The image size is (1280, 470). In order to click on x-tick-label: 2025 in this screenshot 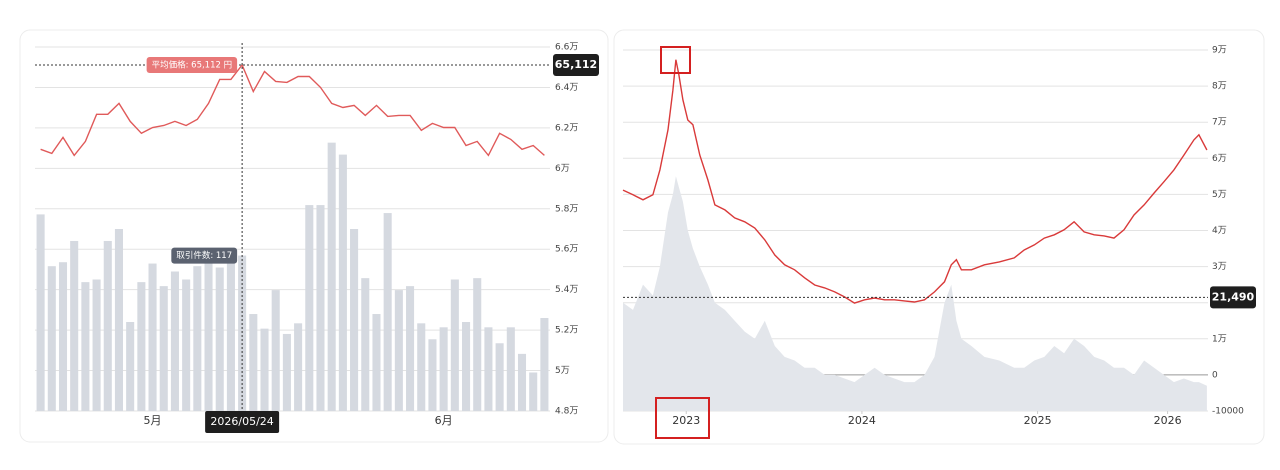, I will do `click(1038, 420)`.